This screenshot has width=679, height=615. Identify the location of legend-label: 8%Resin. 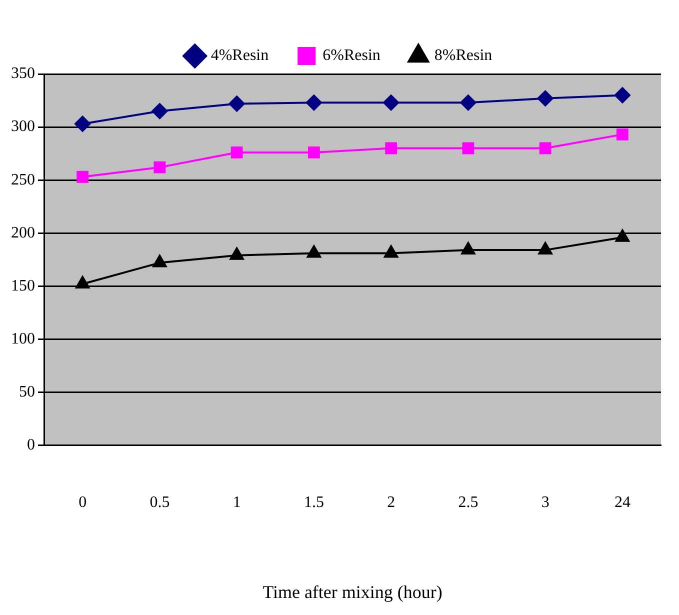
(463, 55).